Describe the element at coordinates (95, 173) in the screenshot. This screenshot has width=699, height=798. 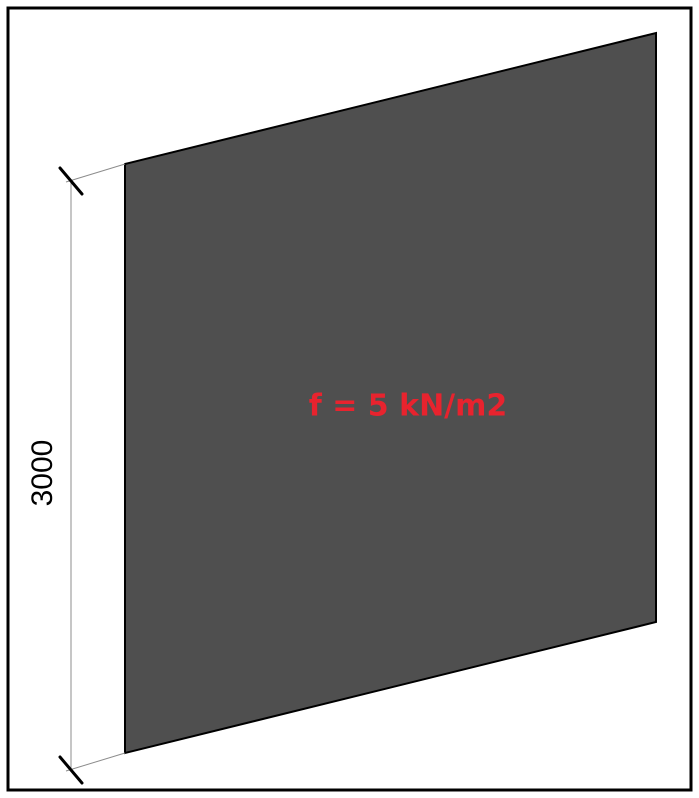
I see `extension-line-top` at that location.